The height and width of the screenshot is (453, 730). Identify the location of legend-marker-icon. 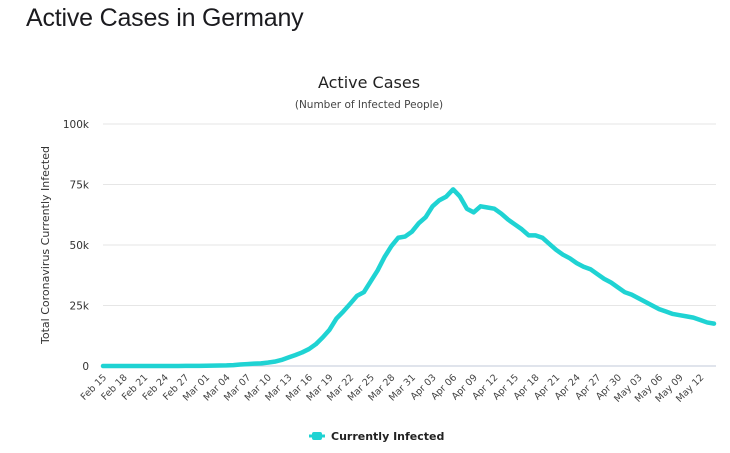
(317, 436).